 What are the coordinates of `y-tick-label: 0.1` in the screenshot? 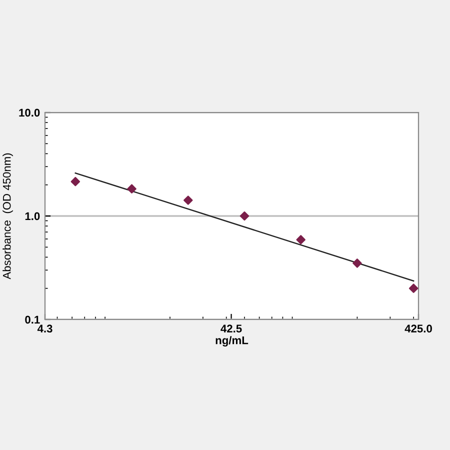 It's located at (32, 320).